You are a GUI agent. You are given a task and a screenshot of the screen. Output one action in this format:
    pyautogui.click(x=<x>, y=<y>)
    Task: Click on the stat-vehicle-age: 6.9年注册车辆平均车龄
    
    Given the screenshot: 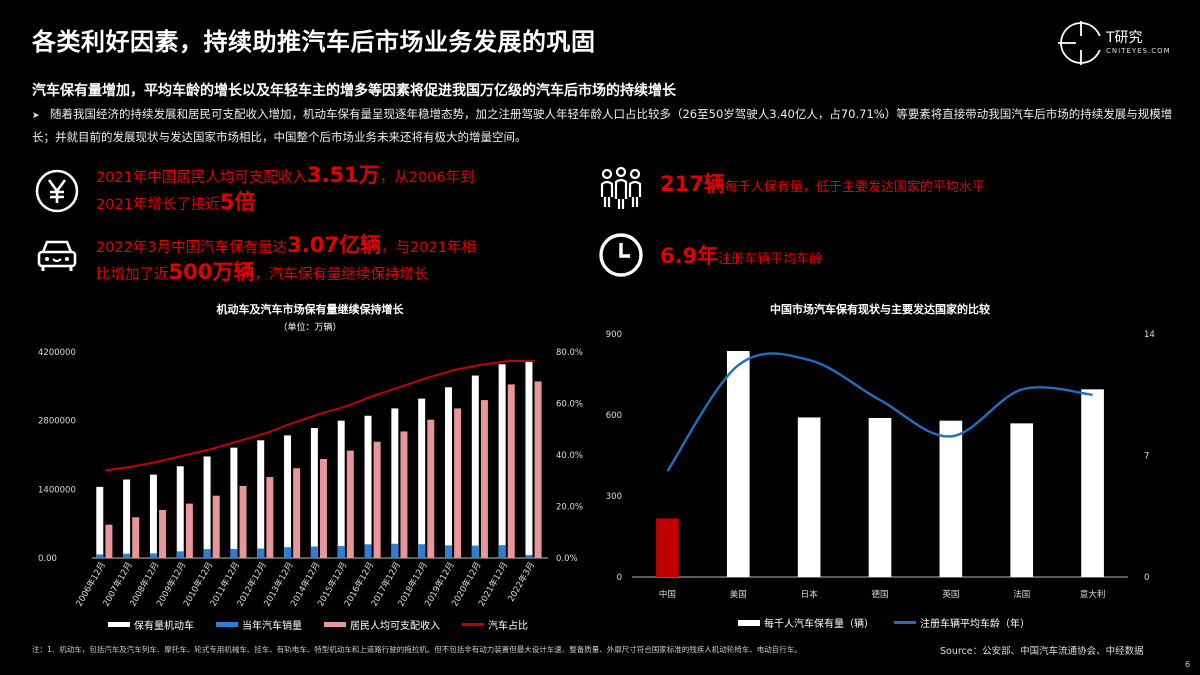 What is the action you would take?
    pyautogui.click(x=741, y=258)
    